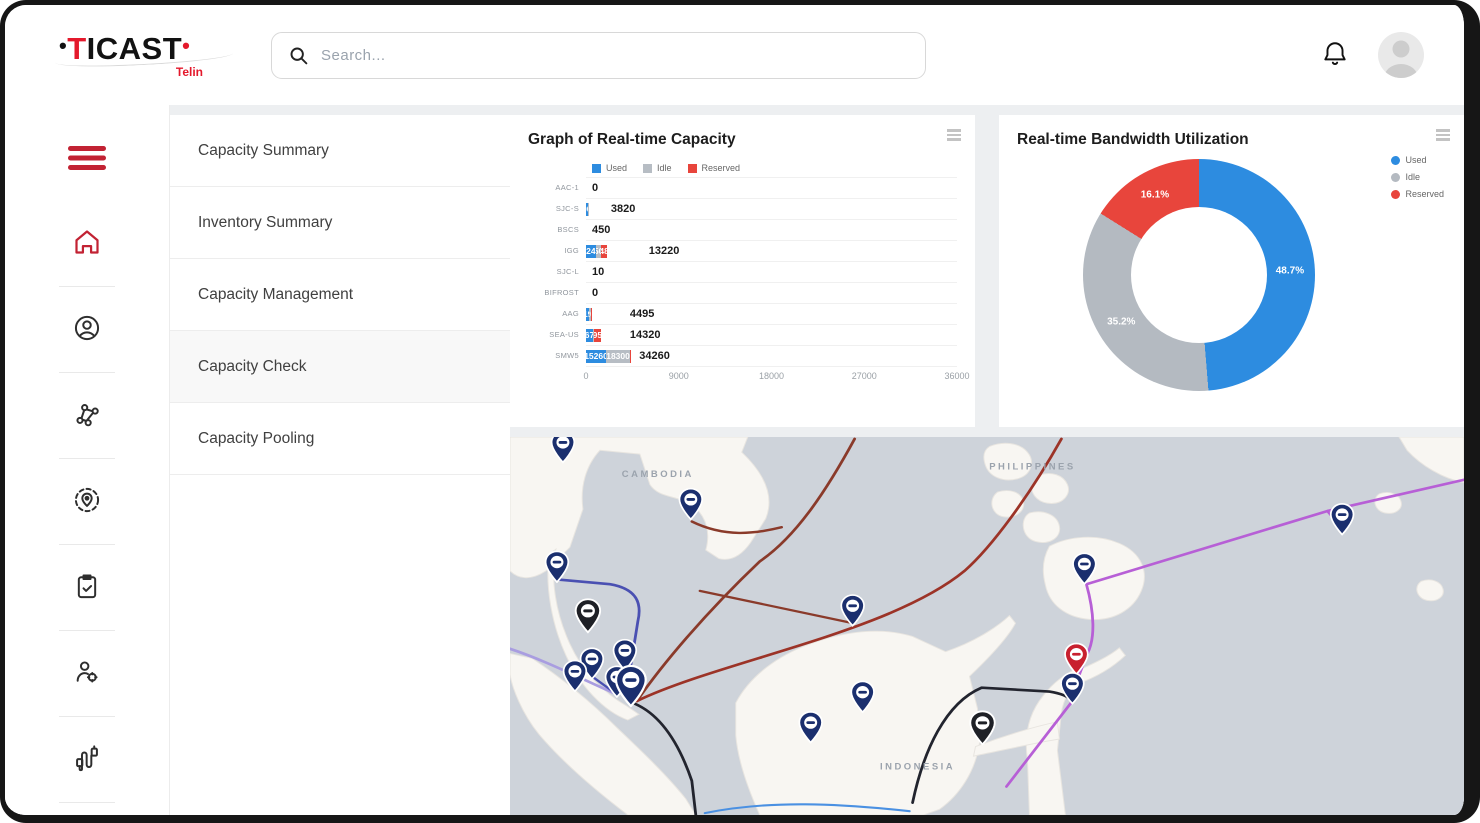  What do you see at coordinates (340, 295) in the screenshot?
I see `menu-item-capacity-management: Capacity Management` at bounding box center [340, 295].